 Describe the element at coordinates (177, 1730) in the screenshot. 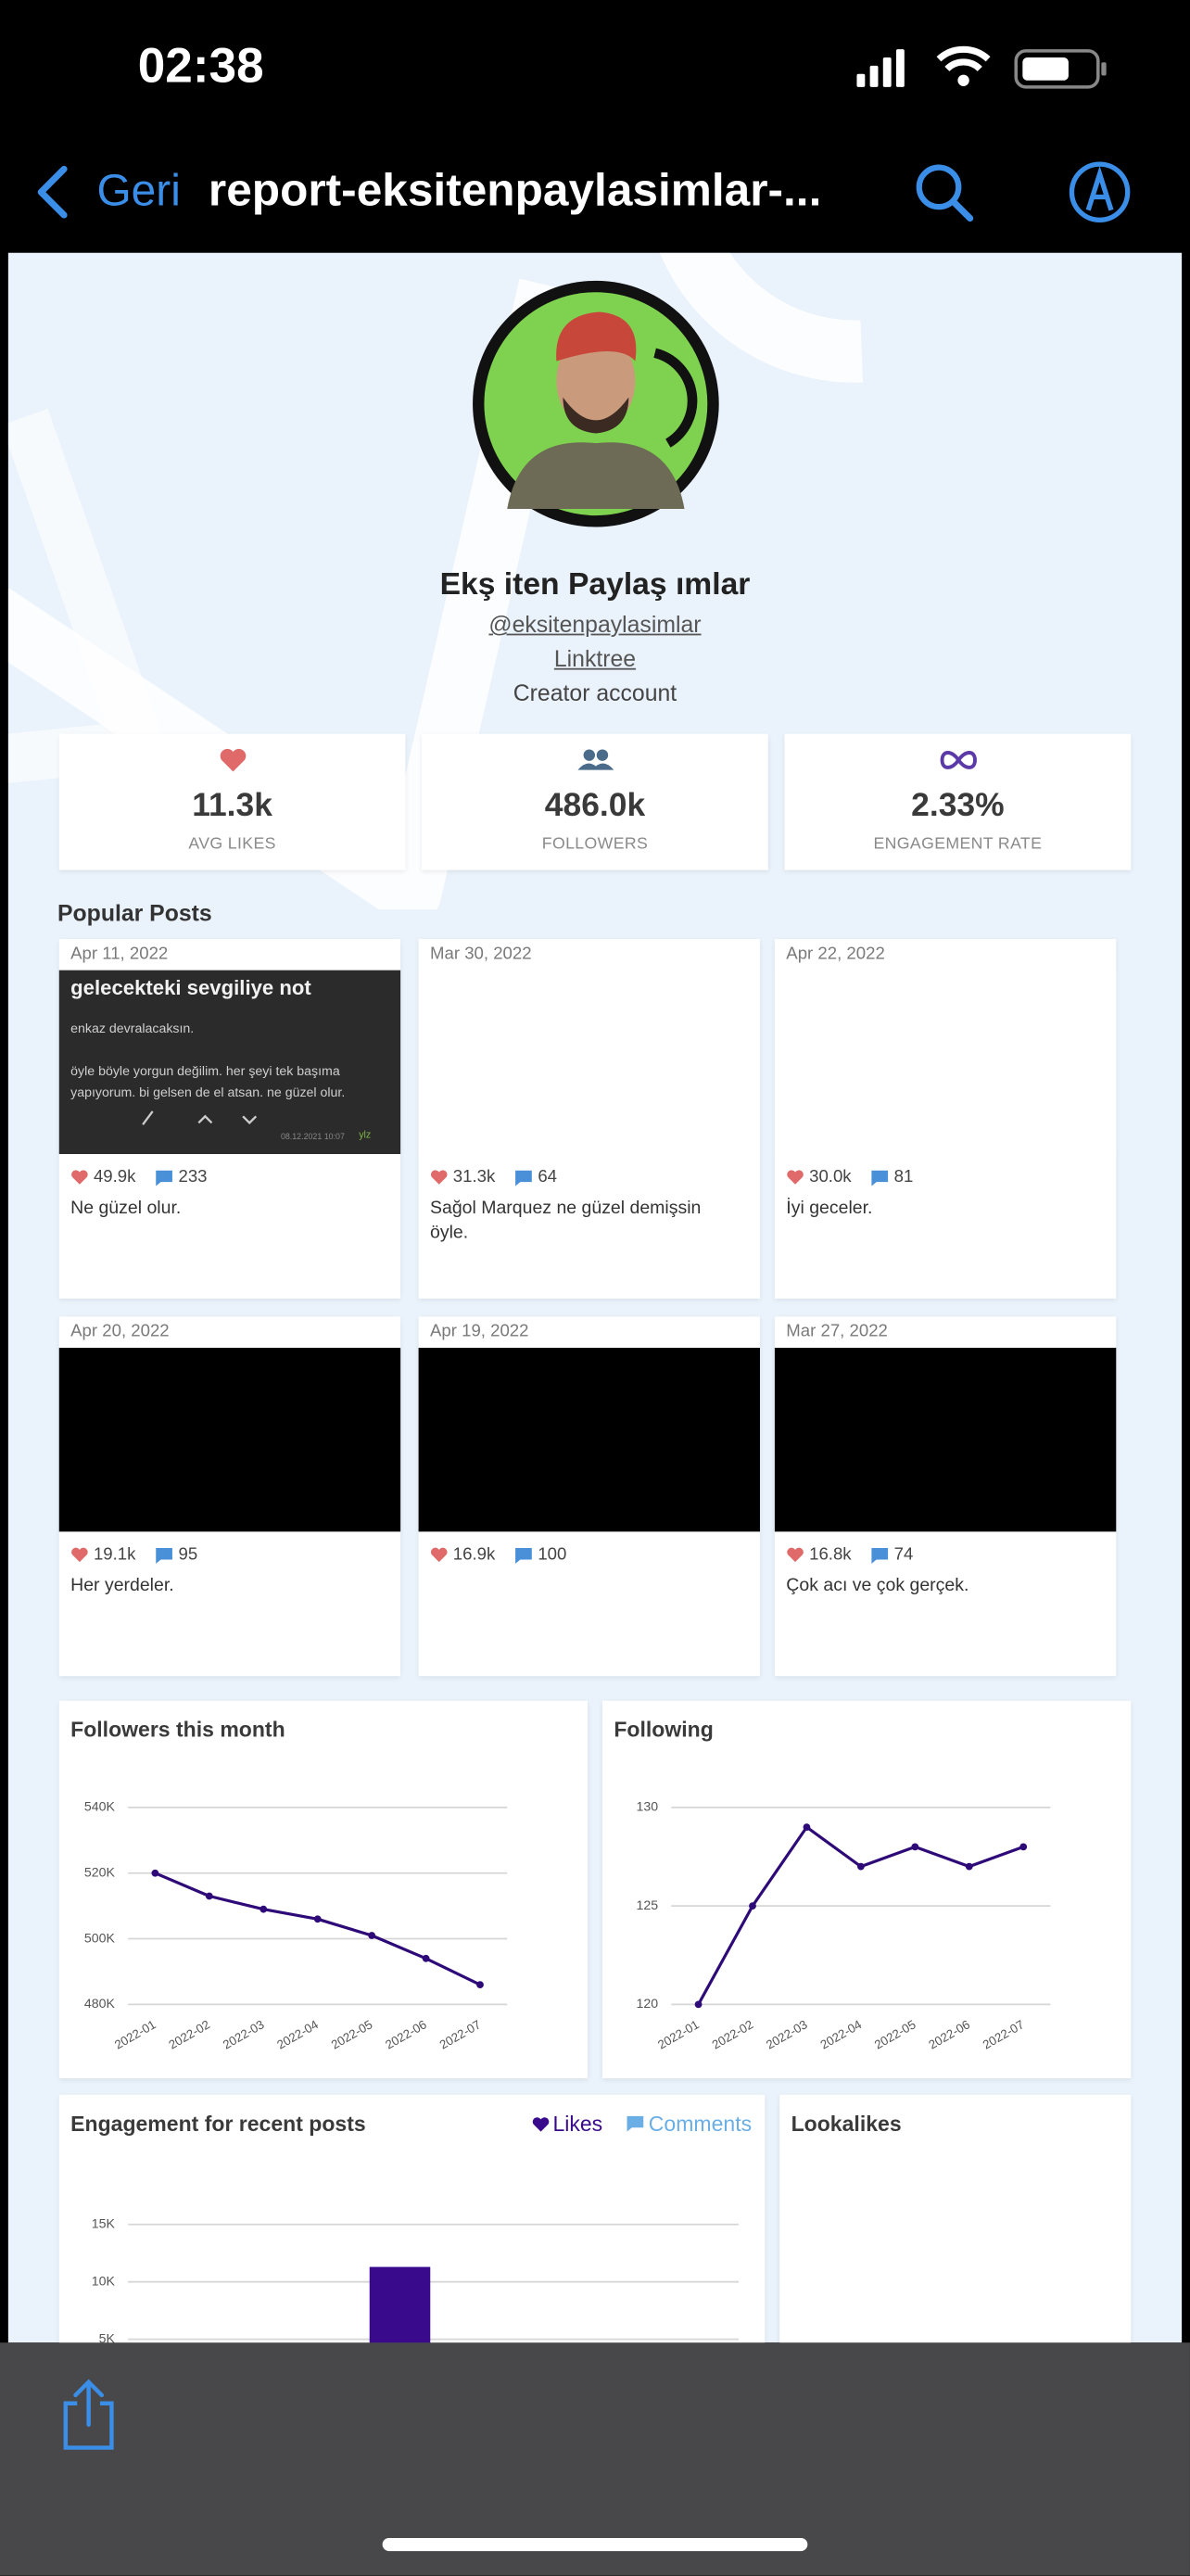

I see `chart-title: Followers this month` at that location.